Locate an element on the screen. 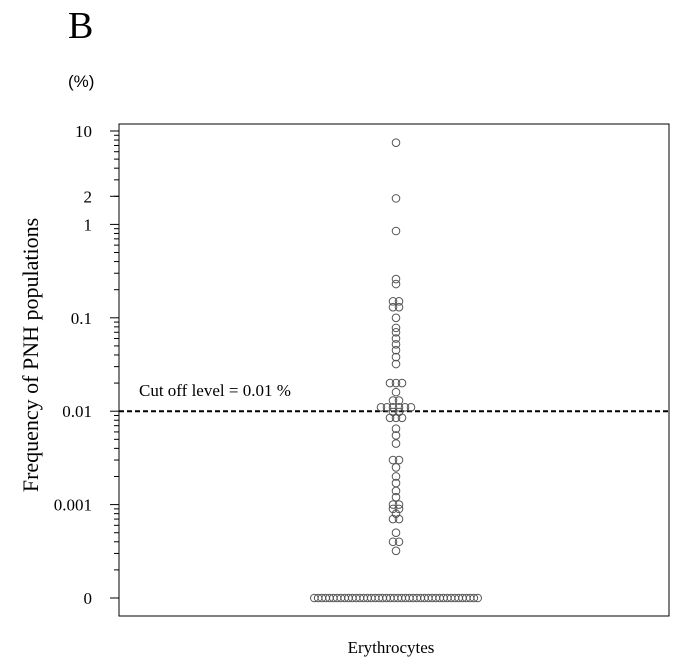  y-tick-label: 0.1 is located at coordinates (81, 318).